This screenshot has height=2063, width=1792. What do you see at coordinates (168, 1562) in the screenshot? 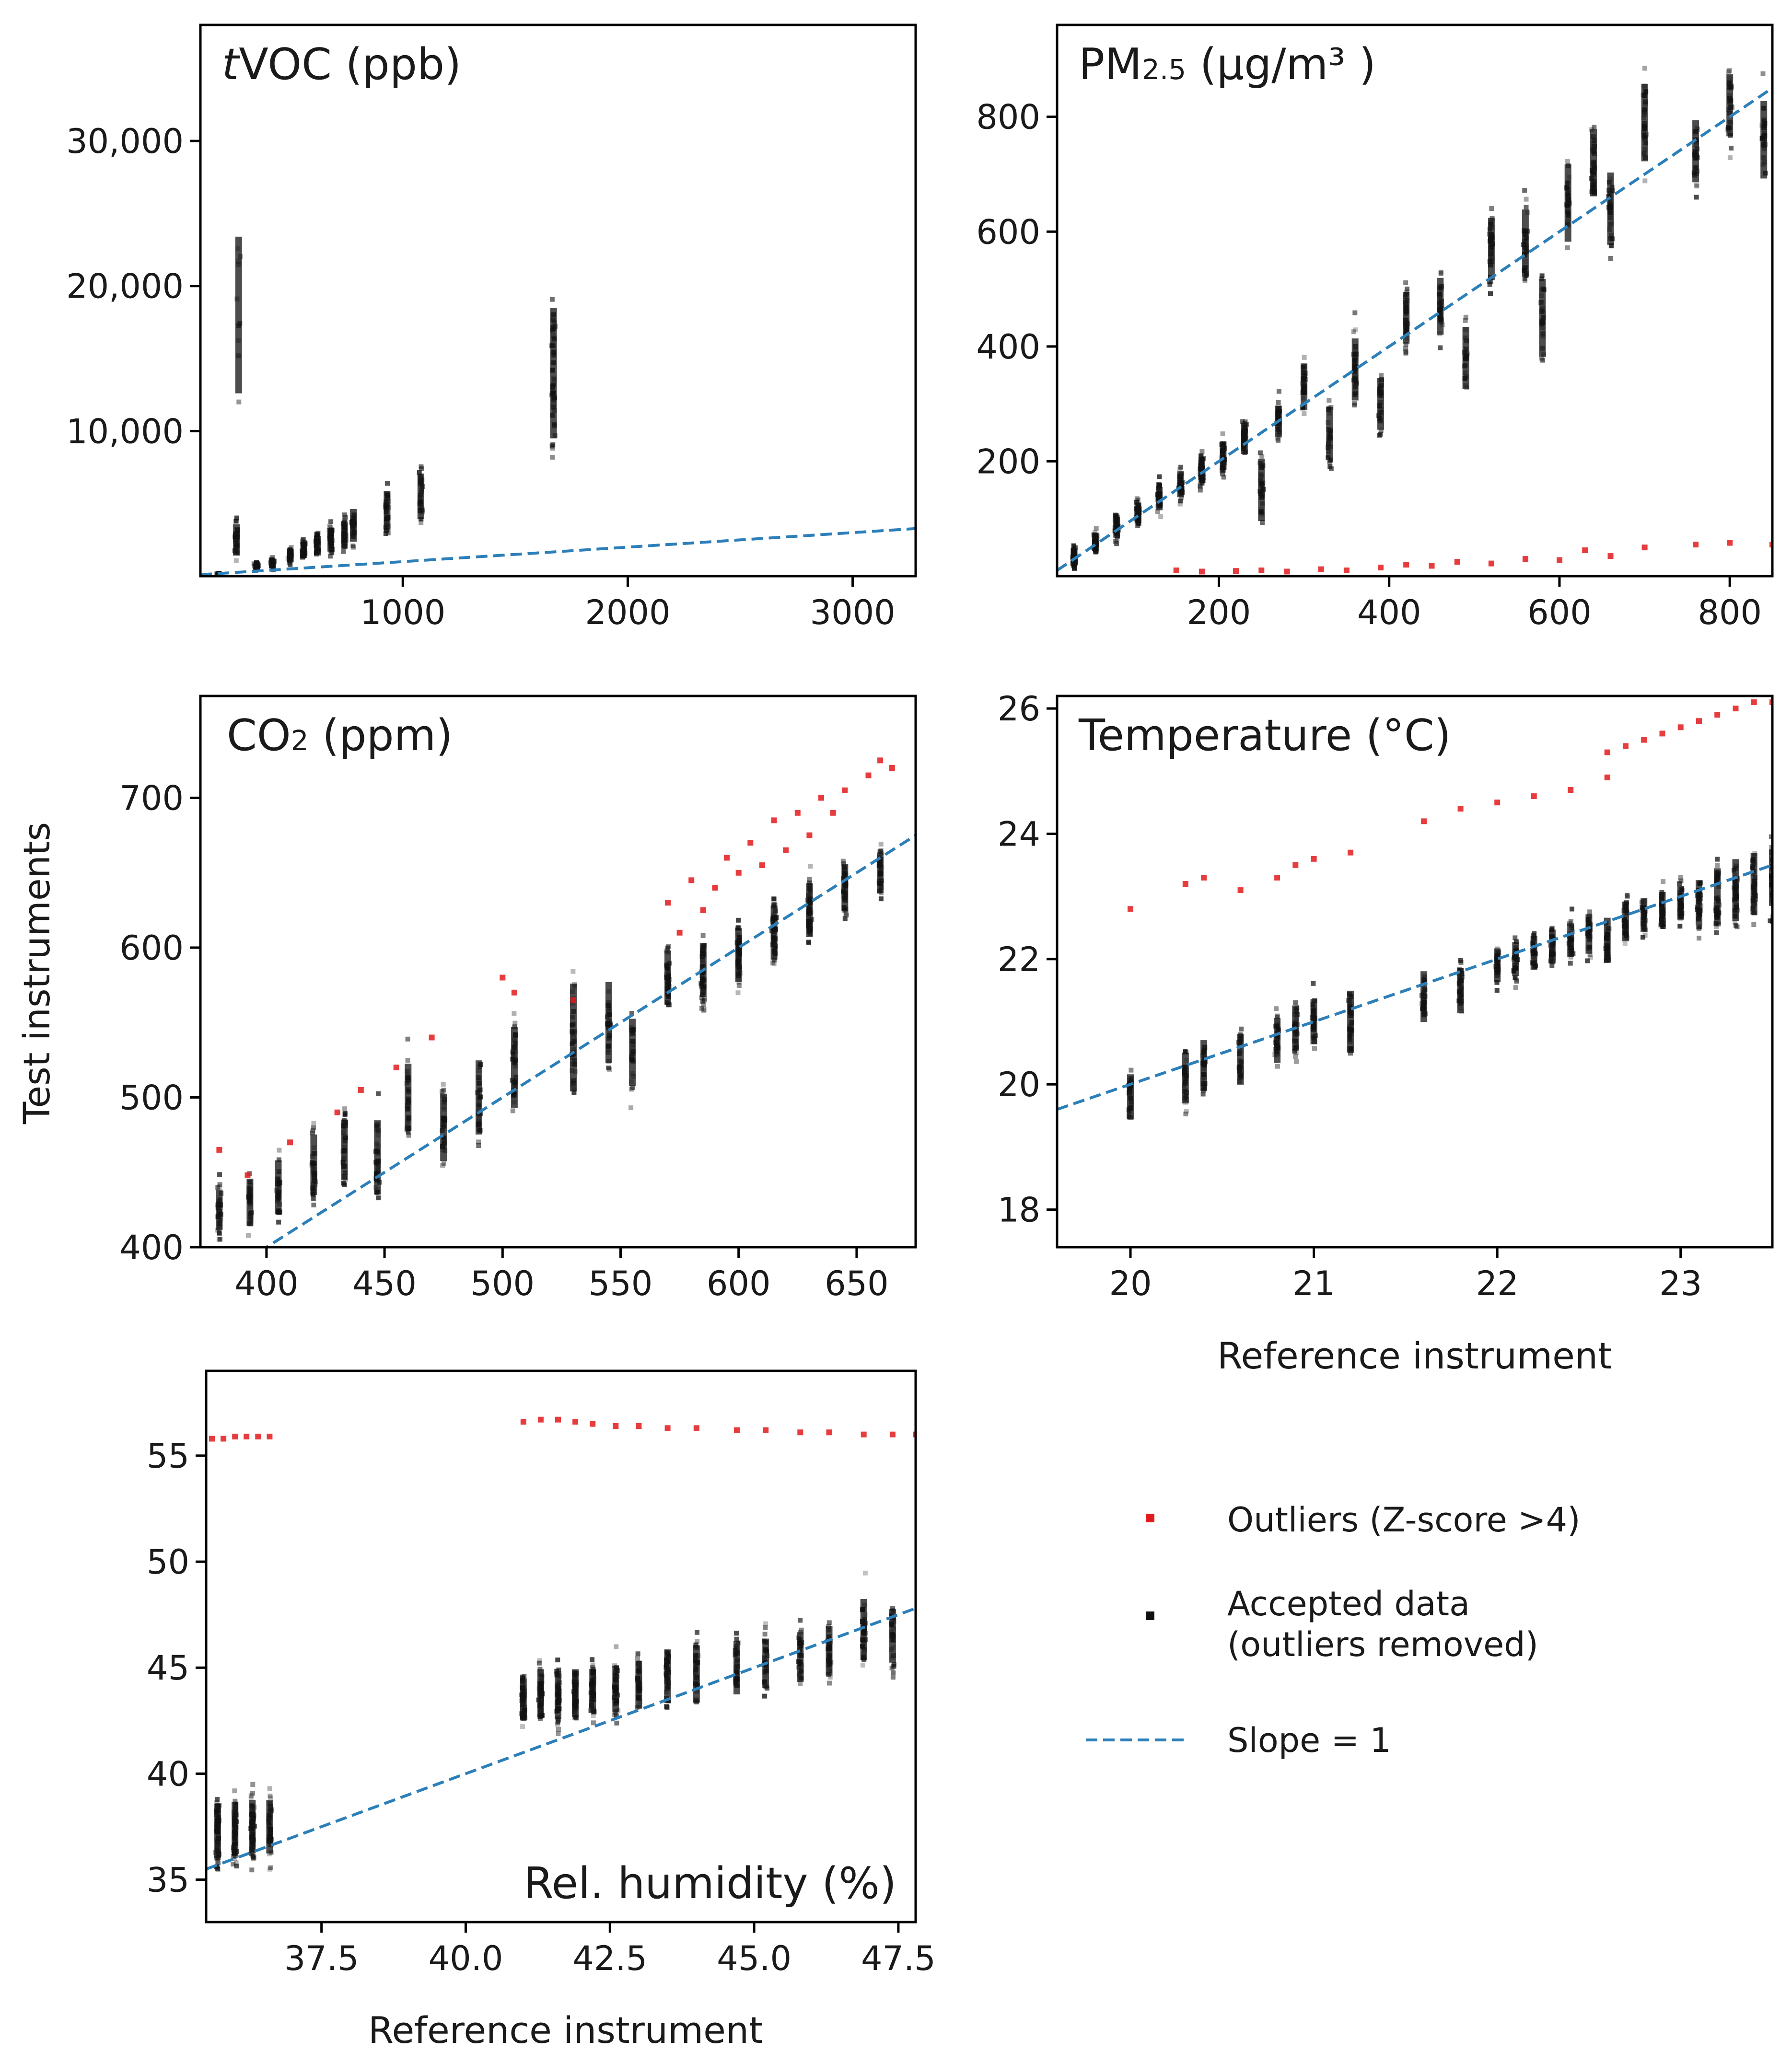
I see `rh-y-tick-label: 50` at bounding box center [168, 1562].